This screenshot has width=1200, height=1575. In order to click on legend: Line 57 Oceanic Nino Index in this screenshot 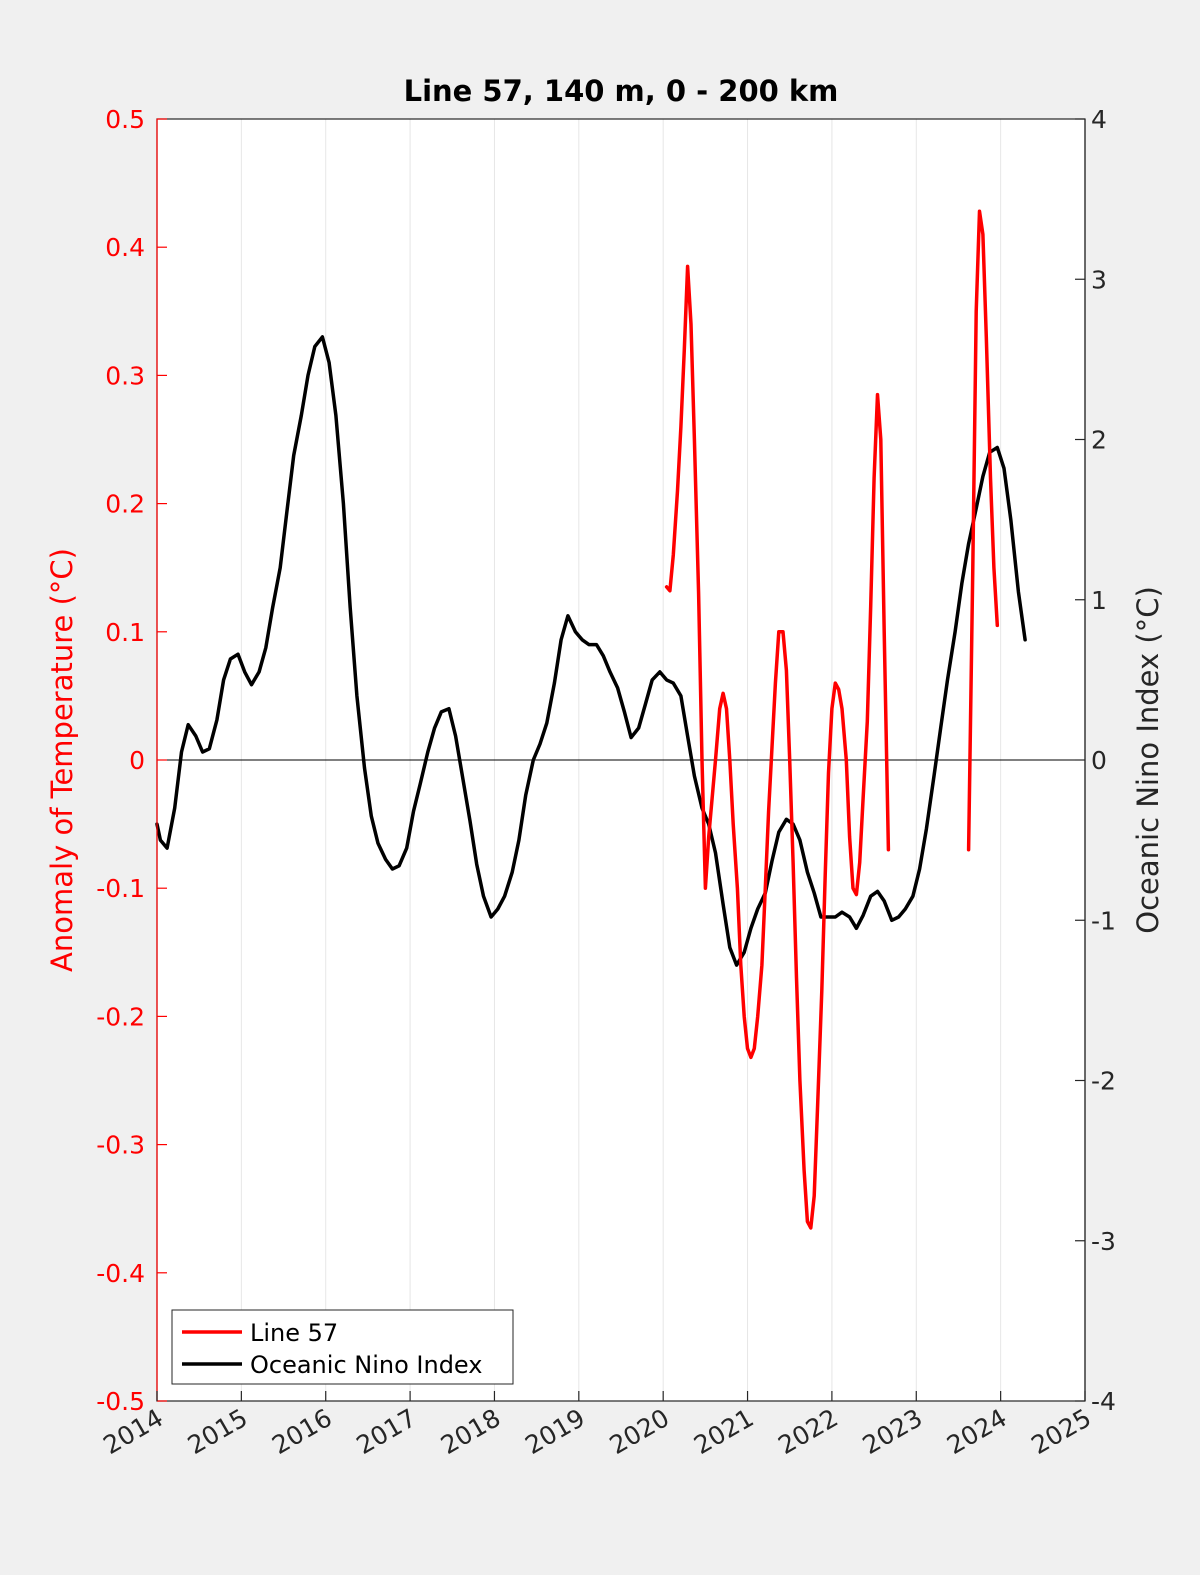, I will do `click(342, 1347)`.